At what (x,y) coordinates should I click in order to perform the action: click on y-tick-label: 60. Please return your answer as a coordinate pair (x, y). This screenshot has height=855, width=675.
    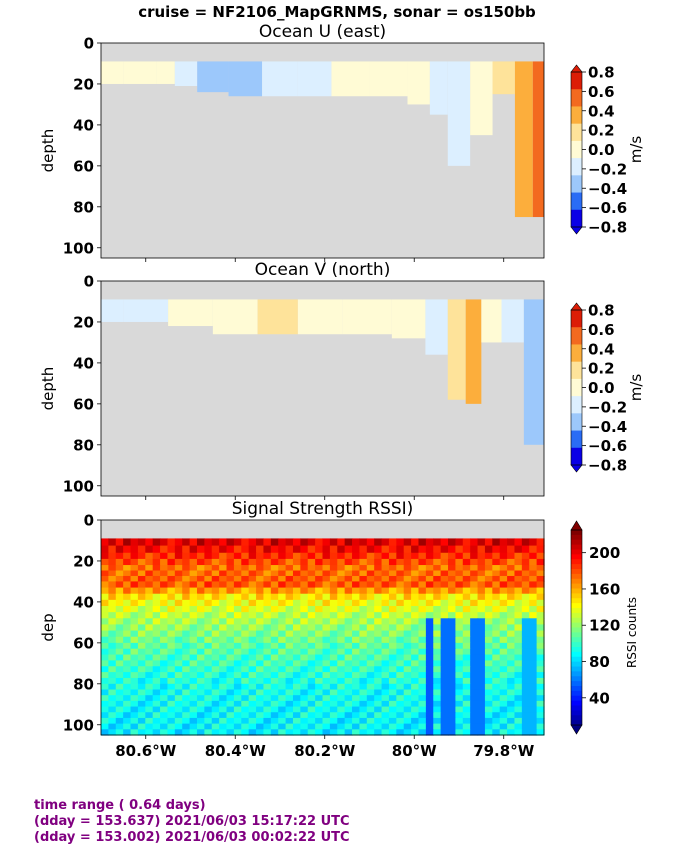
    Looking at the image, I should click on (83, 404).